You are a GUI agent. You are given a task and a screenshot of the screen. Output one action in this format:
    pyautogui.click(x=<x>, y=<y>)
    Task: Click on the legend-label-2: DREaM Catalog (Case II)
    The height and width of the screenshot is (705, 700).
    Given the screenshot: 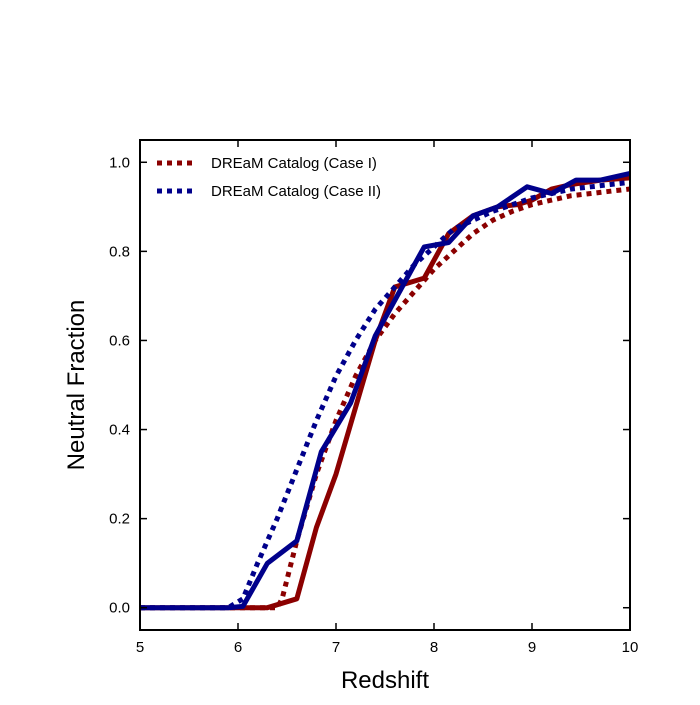 What is the action you would take?
    pyautogui.click(x=296, y=191)
    